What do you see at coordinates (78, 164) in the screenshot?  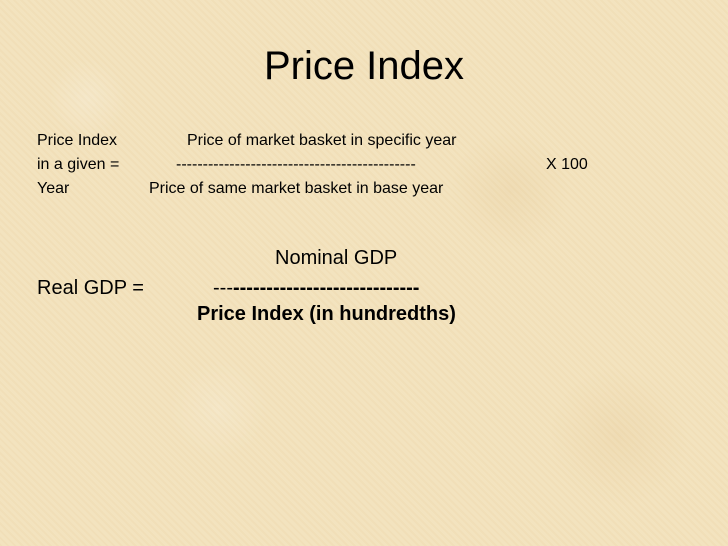 I see `formula-lhs-line2: in a given =` at bounding box center [78, 164].